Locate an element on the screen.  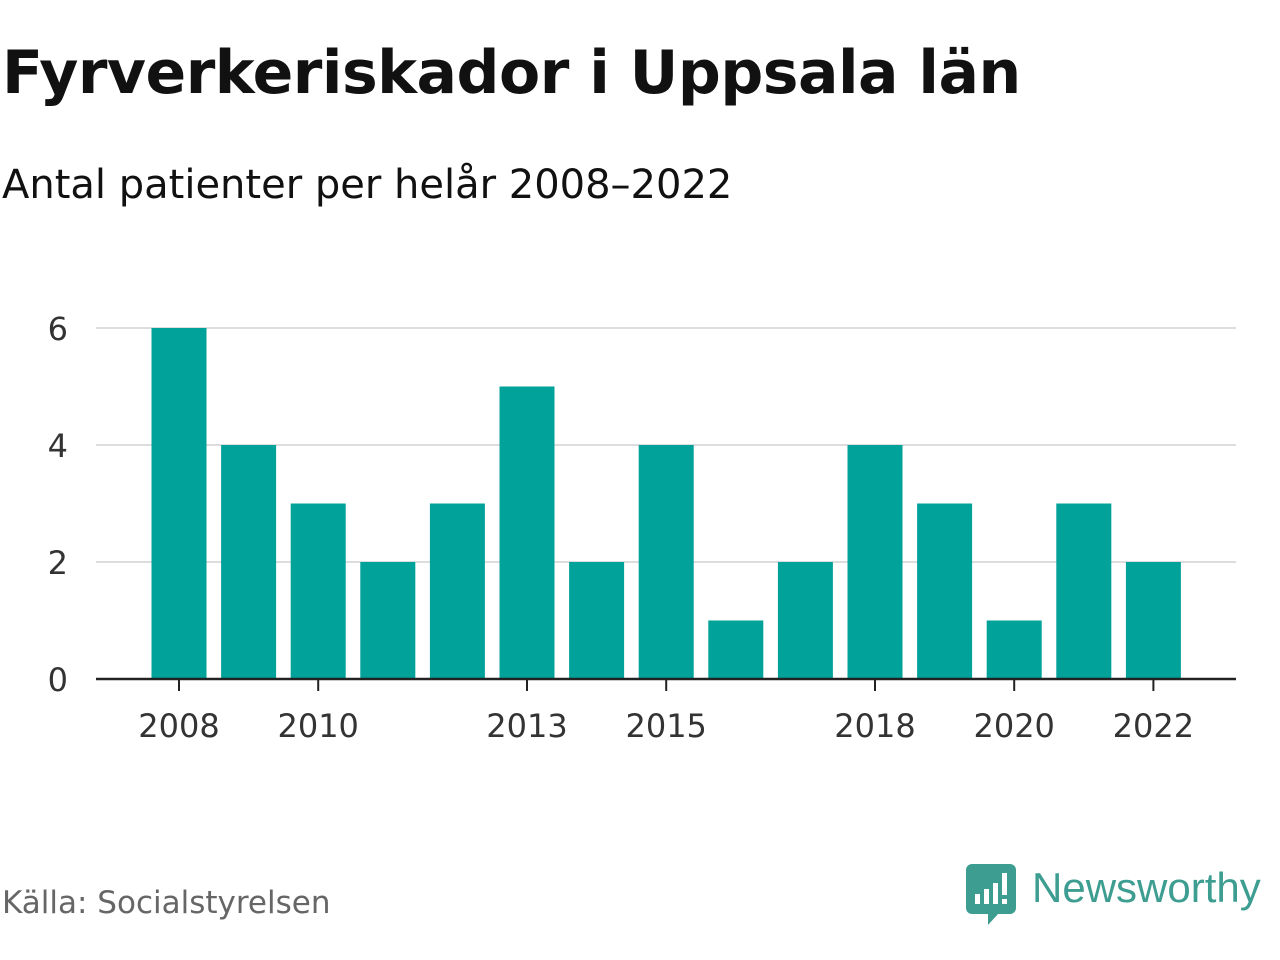
y-tick-label: 0 is located at coordinates (58, 680).